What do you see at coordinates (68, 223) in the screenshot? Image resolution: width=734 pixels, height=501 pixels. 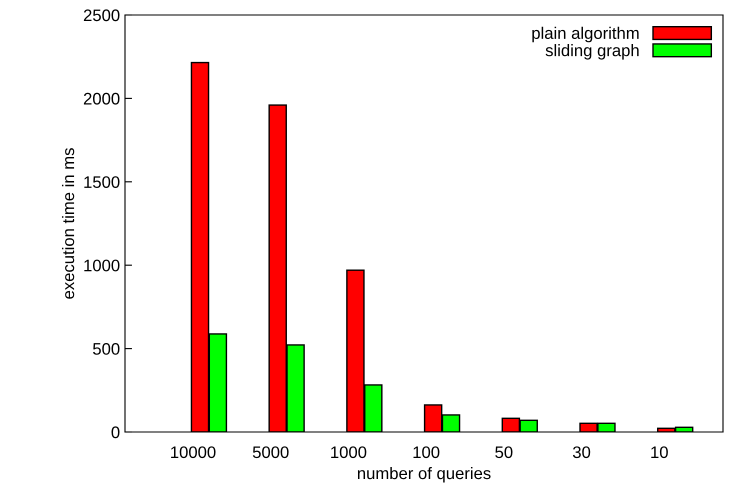 I see `y-axis-title: execution time in ms` at bounding box center [68, 223].